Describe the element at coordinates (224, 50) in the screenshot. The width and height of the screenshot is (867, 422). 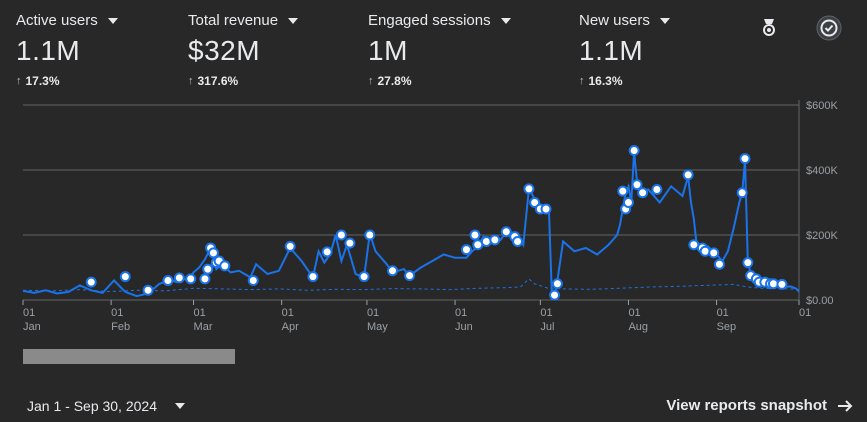
I see `metric-value: $32M` at that location.